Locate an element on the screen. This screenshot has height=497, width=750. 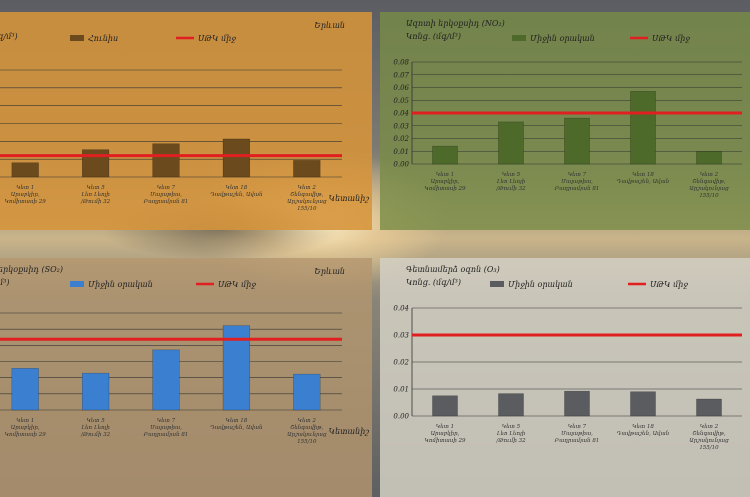
legend-series-label: Հունիս is located at coordinates (103, 38).